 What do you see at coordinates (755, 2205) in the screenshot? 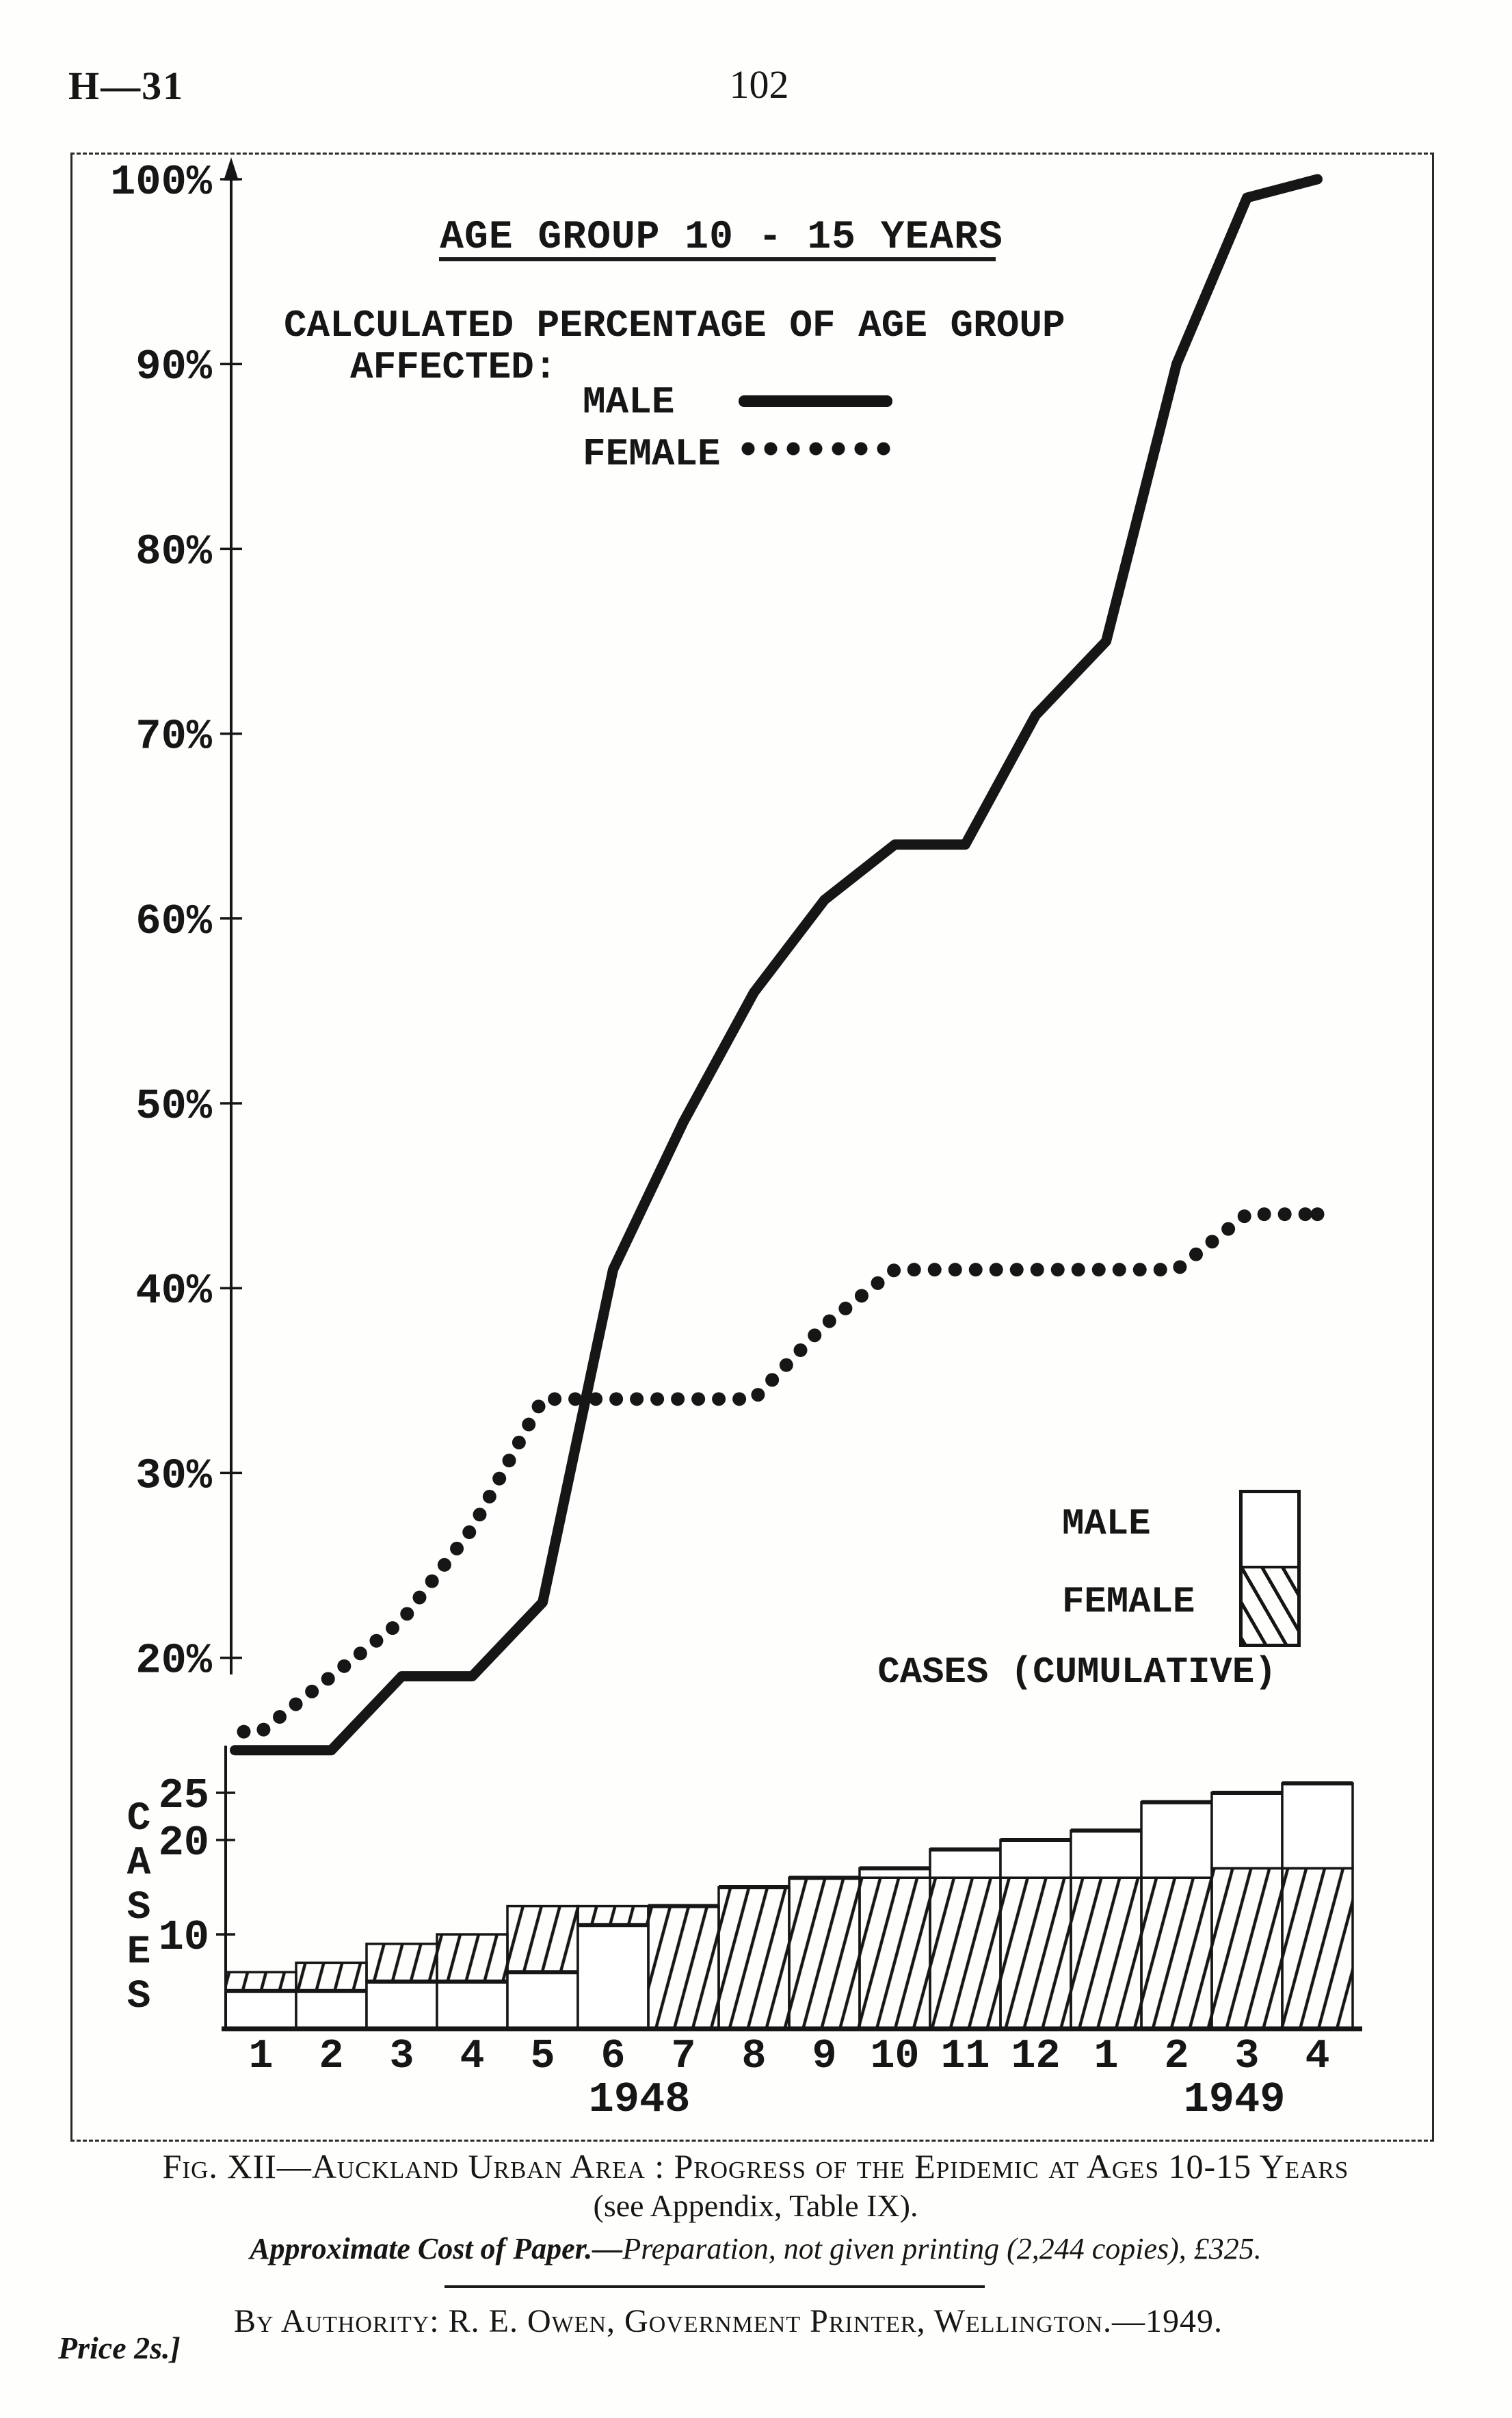
I see `figure-caption-appendix-note: (see Appendix, Table IX).` at bounding box center [755, 2205].